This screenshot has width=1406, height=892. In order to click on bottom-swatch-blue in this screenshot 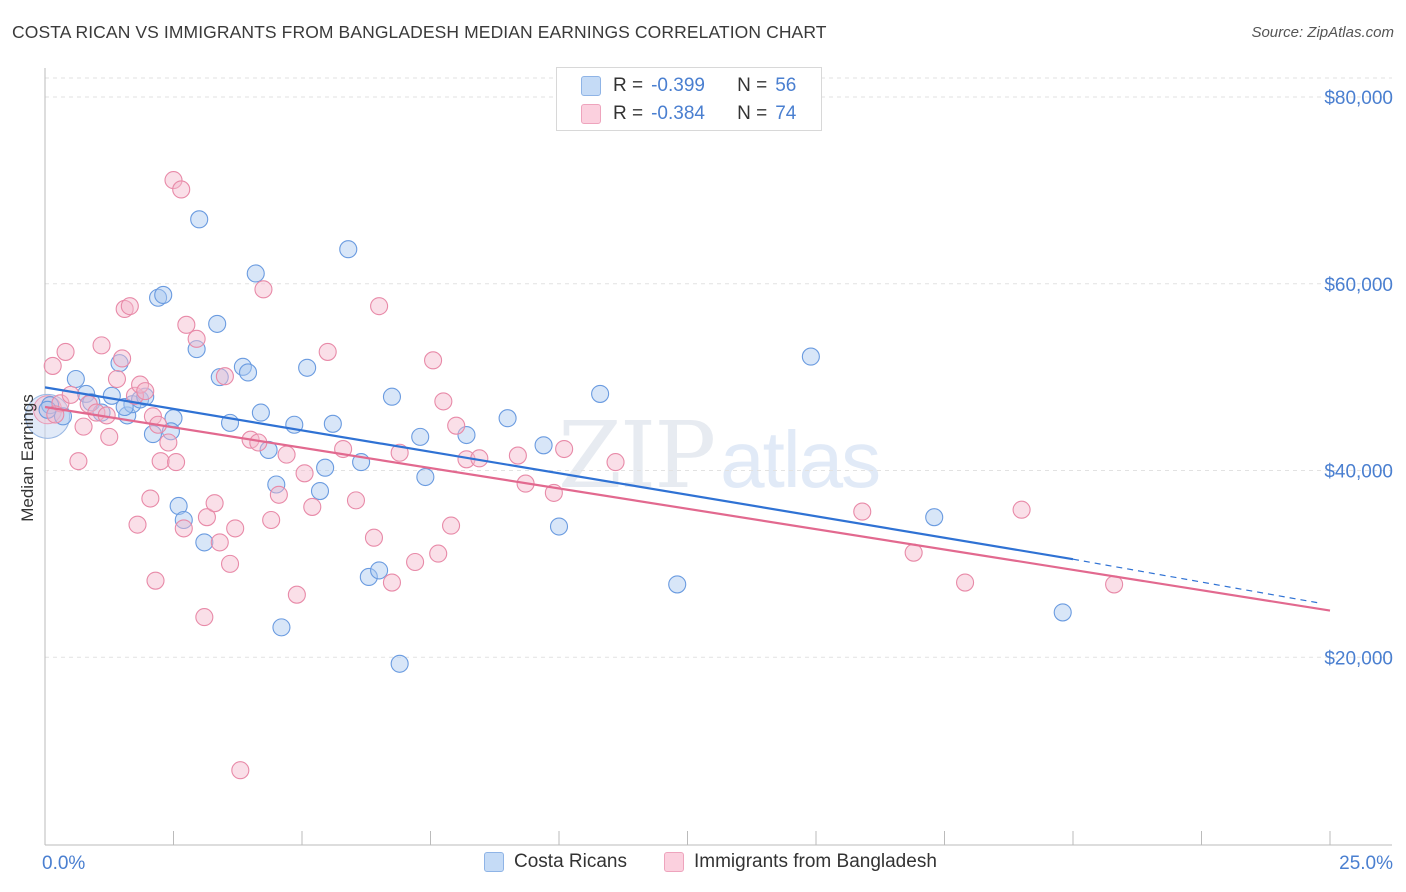, I will do `click(494, 862)`.